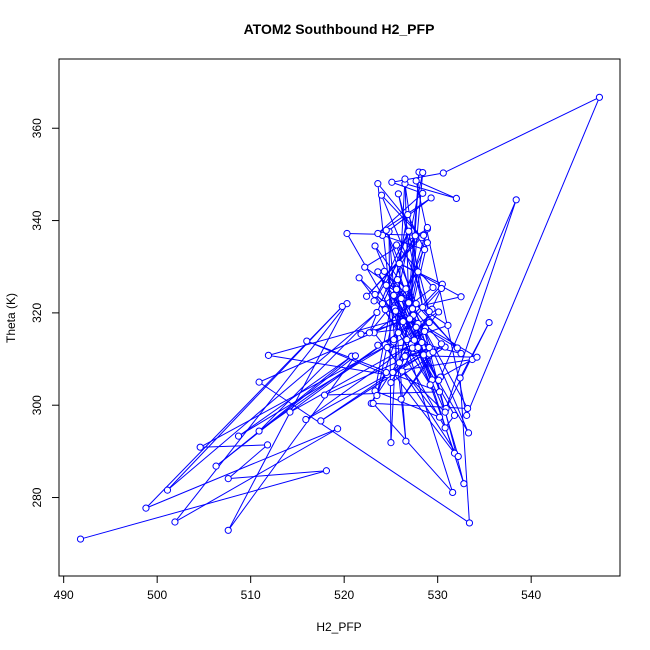  What do you see at coordinates (338, 627) in the screenshot?
I see `x-axis-label: H2_PFP` at bounding box center [338, 627].